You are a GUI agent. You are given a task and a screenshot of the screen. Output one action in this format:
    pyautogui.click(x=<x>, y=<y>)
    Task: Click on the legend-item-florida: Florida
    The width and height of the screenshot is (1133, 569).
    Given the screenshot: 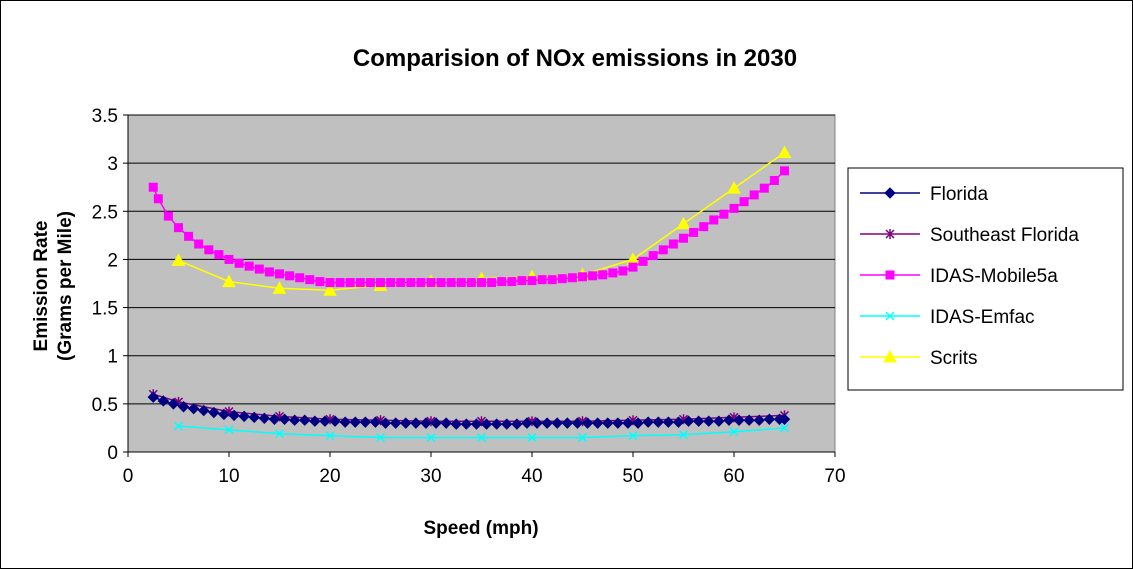 What is the action you would take?
    pyautogui.click(x=924, y=194)
    